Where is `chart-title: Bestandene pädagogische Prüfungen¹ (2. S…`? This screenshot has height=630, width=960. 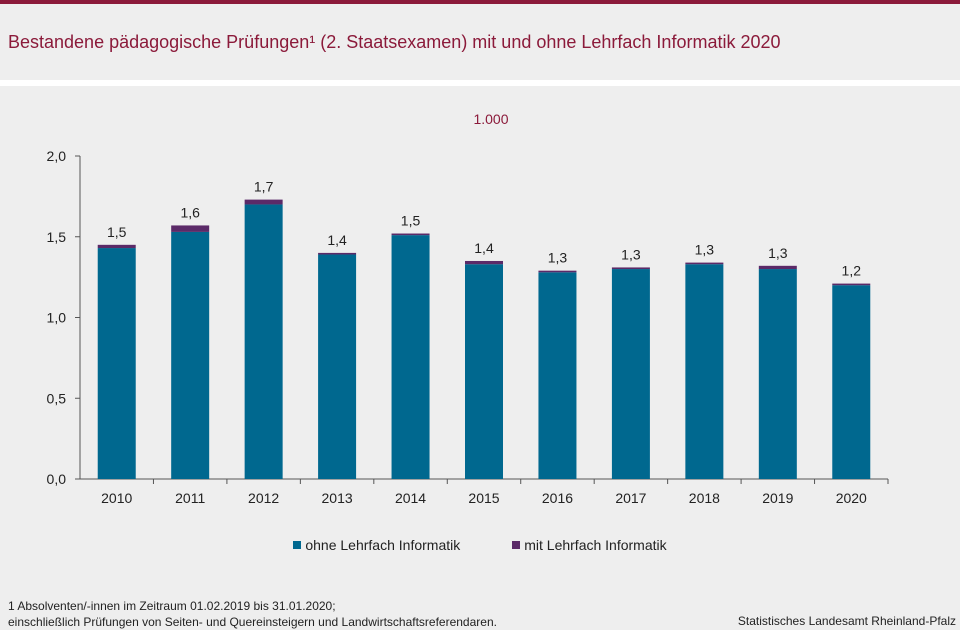
chart-title: Bestandene pädagogische Prüfungen¹ (2. S… is located at coordinates (394, 42).